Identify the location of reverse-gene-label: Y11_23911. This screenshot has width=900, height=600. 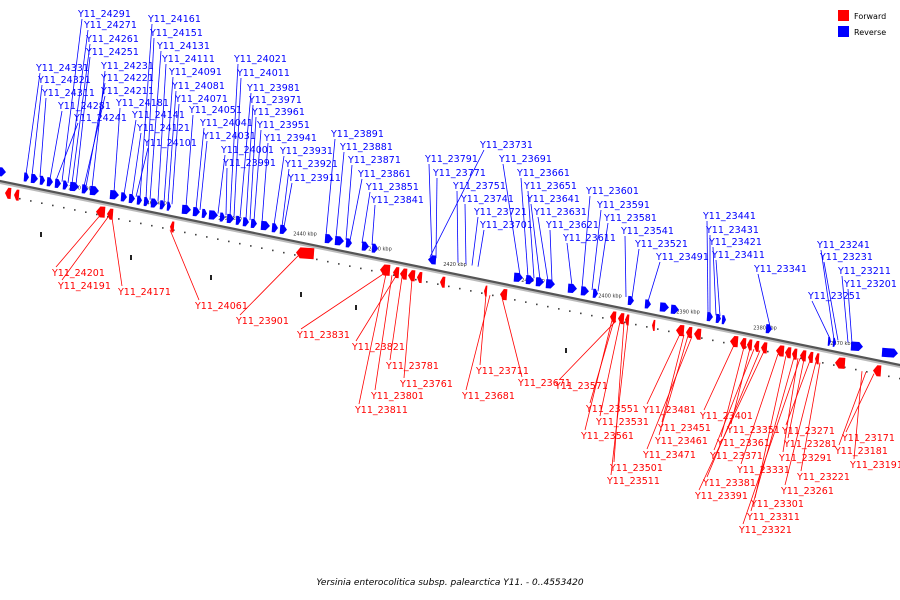
(314, 178).